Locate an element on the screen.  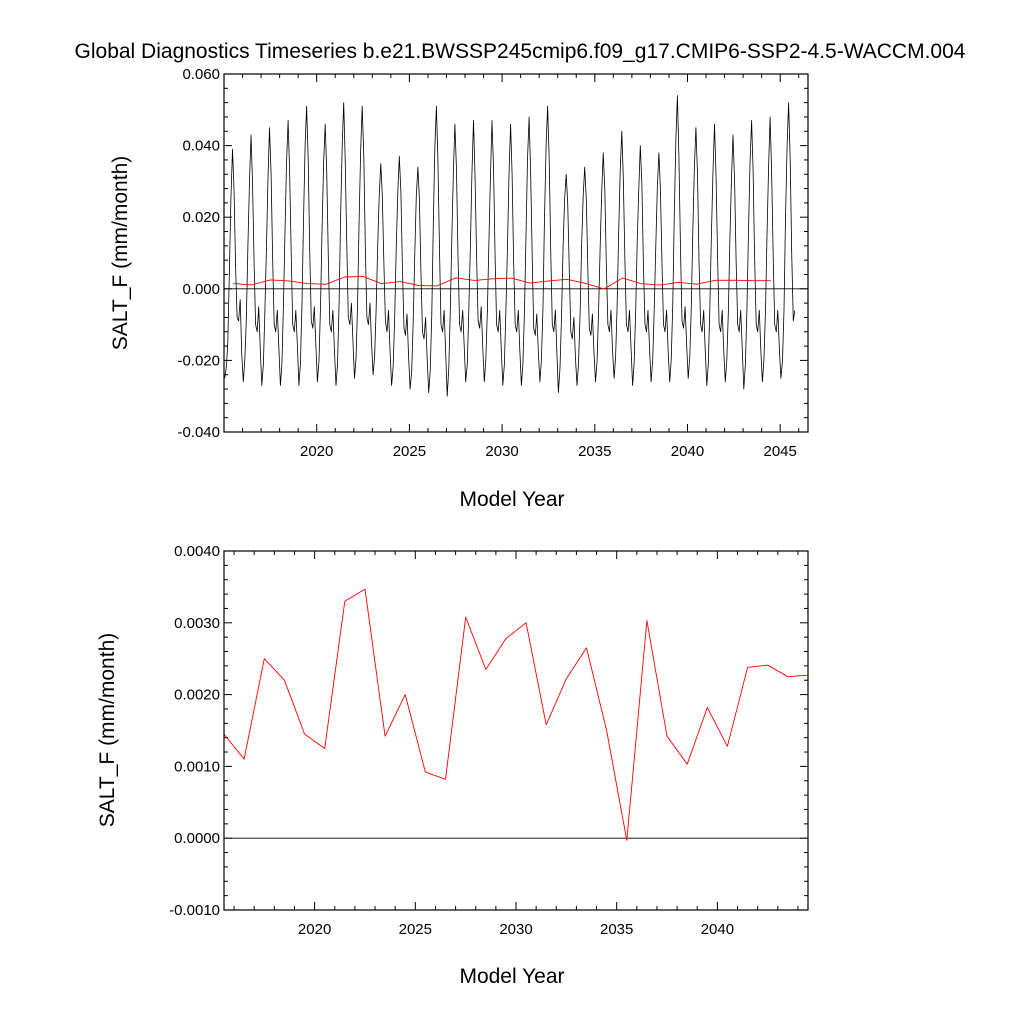
y-tick-label: 0.020 is located at coordinates (201, 217).